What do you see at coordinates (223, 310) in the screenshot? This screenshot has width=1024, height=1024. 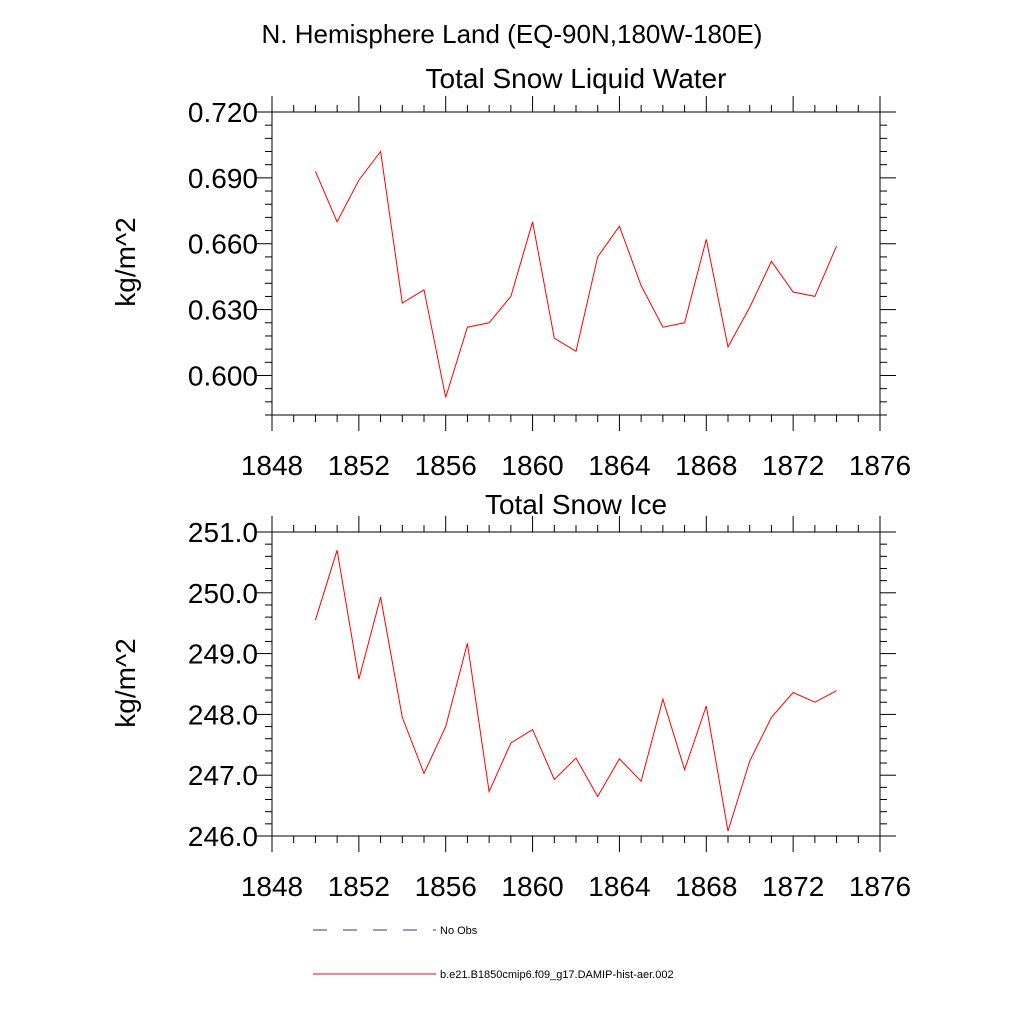 I see `y-tick-label: 0.630` at bounding box center [223, 310].